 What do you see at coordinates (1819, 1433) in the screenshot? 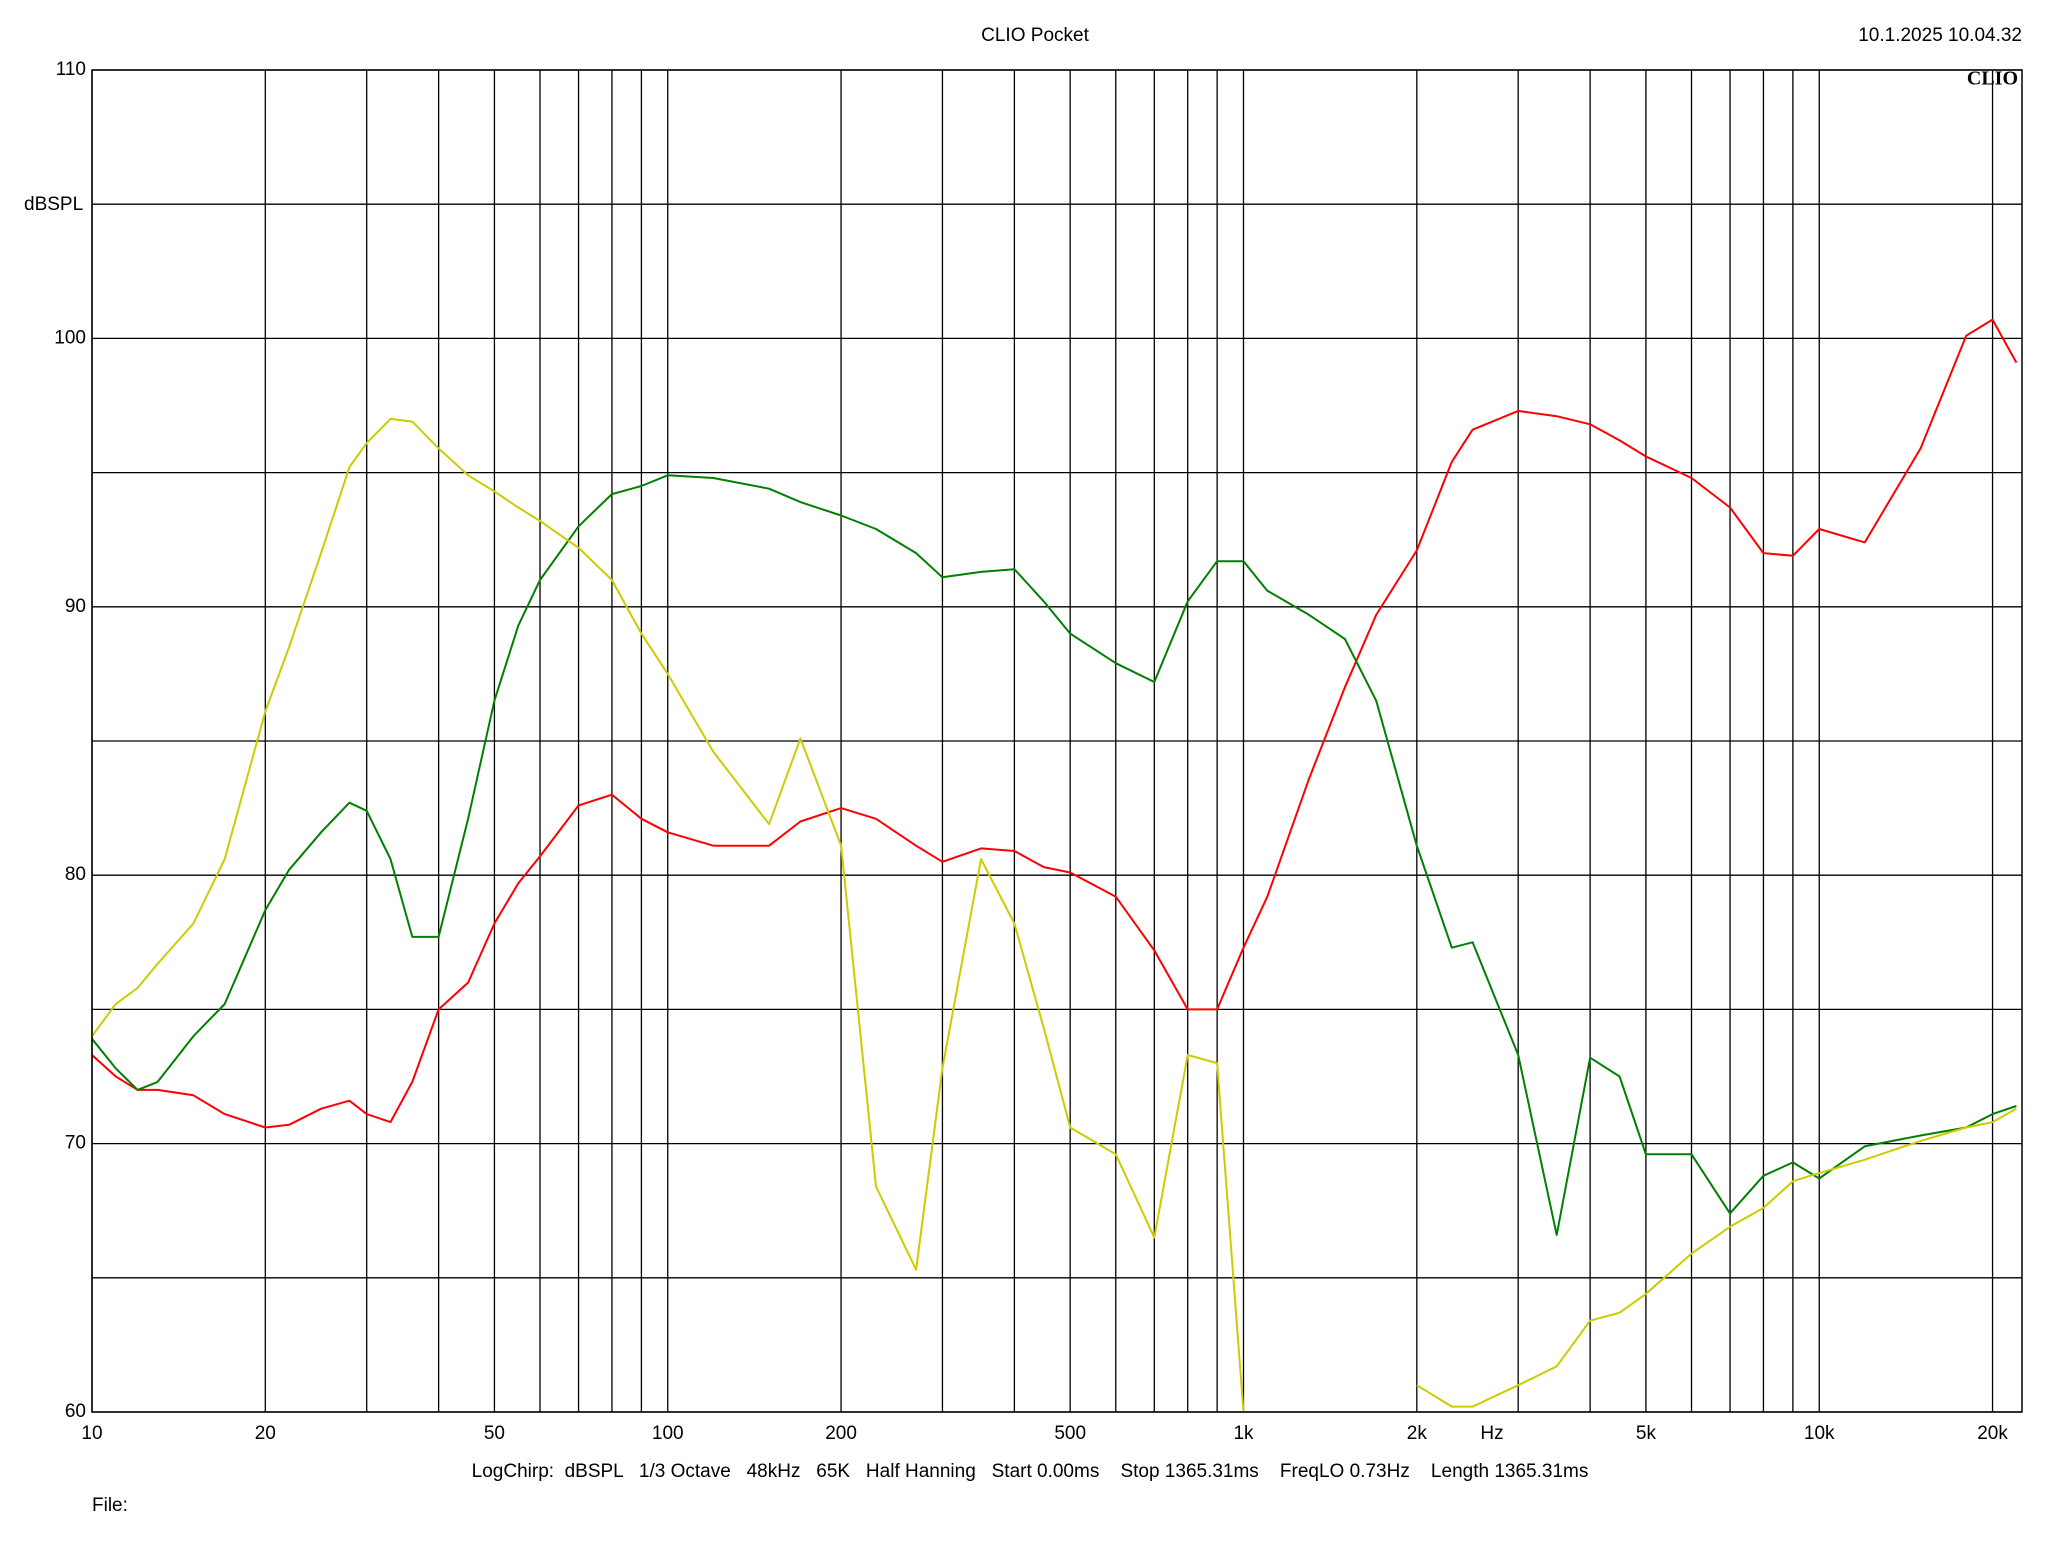
I see `x-tick-label: 10k` at bounding box center [1819, 1433].